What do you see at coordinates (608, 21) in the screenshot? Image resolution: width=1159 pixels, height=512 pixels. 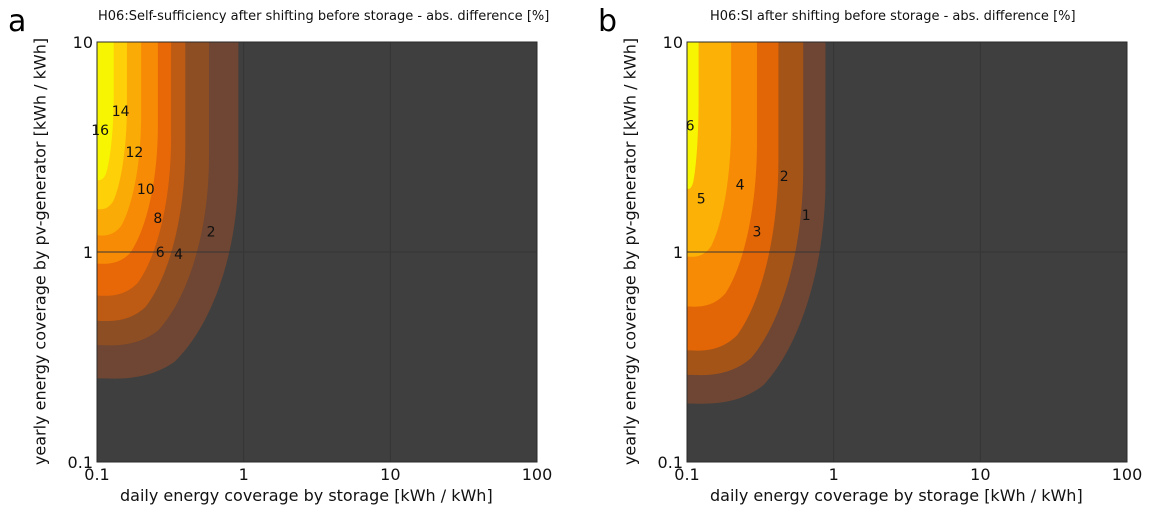 I see `panel-letter: b` at bounding box center [608, 21].